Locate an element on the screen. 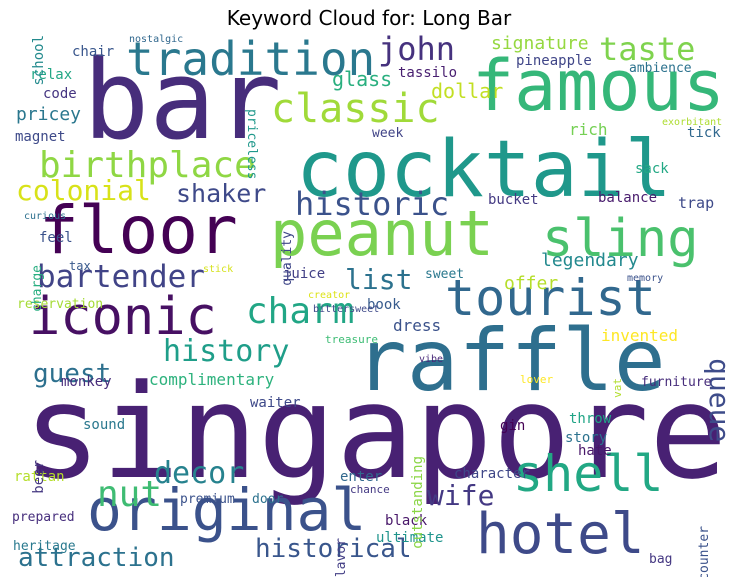  word-priceless: priceless is located at coordinates (251, 144).